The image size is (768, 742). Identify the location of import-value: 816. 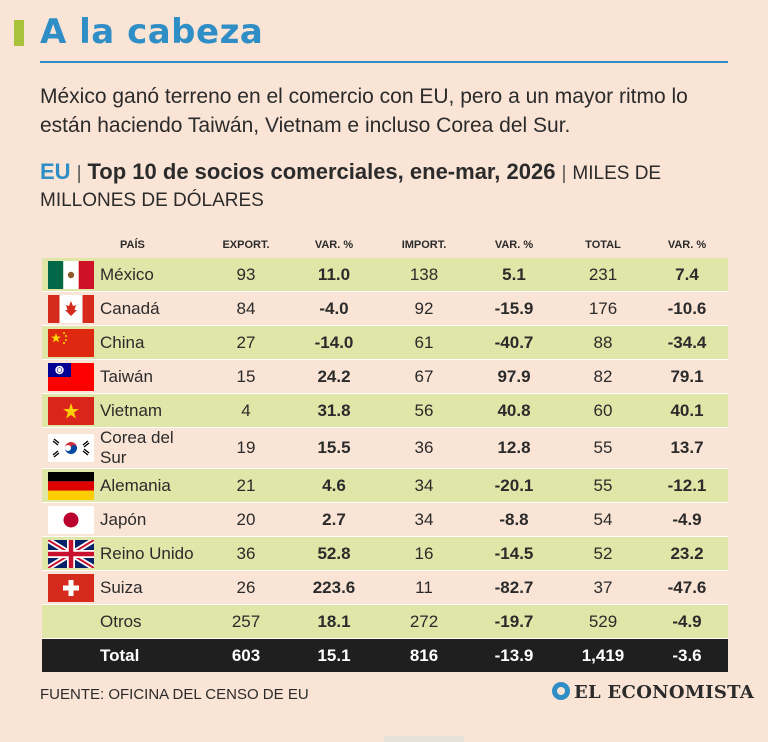
(424, 655).